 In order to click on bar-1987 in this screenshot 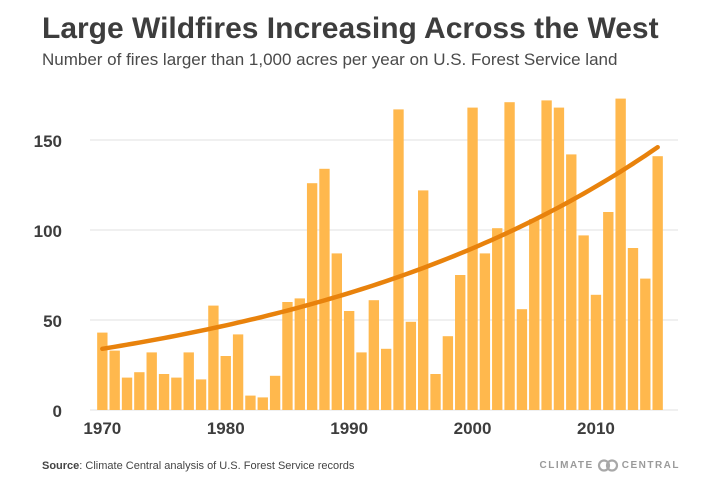, I will do `click(312, 296)`.